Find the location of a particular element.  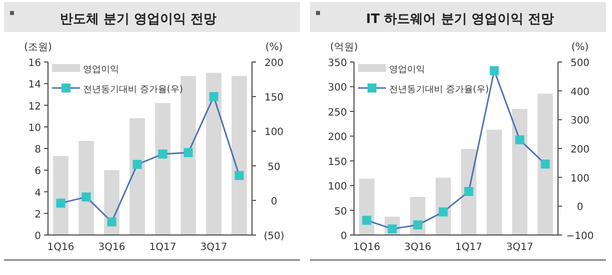

y-tick-label: 350 is located at coordinates (337, 63).